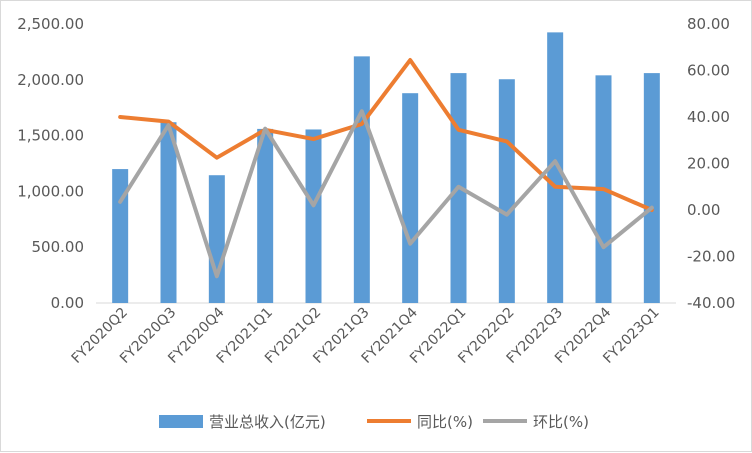  Describe the element at coordinates (50, 80) in the screenshot. I see `left-axis-tick-label: 2,000.00` at that location.